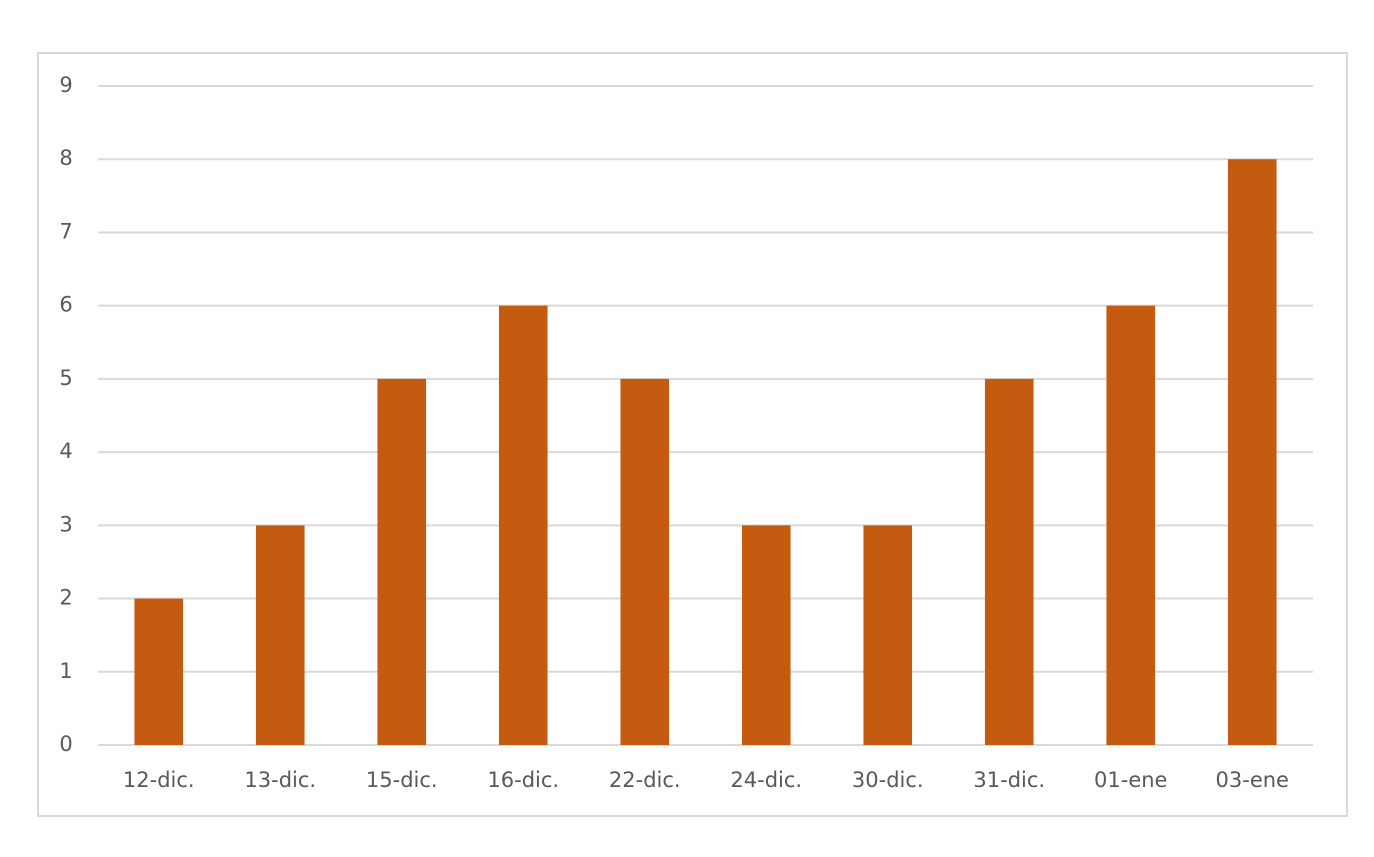  What do you see at coordinates (65, 451) in the screenshot?
I see `y-tick-label: 4` at bounding box center [65, 451].